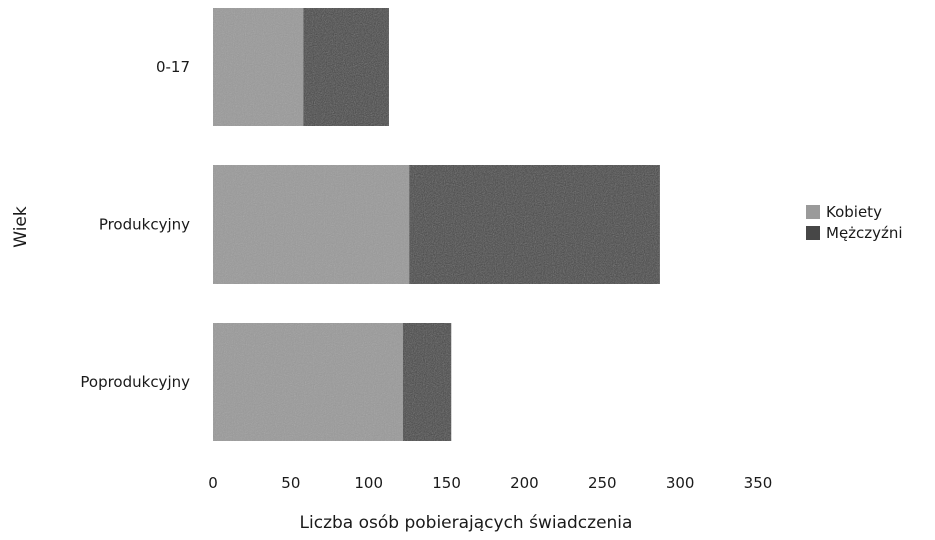 Image resolution: width=935 pixels, height=540 pixels. What do you see at coordinates (446, 483) in the screenshot?
I see `x-tick-label: 150` at bounding box center [446, 483].